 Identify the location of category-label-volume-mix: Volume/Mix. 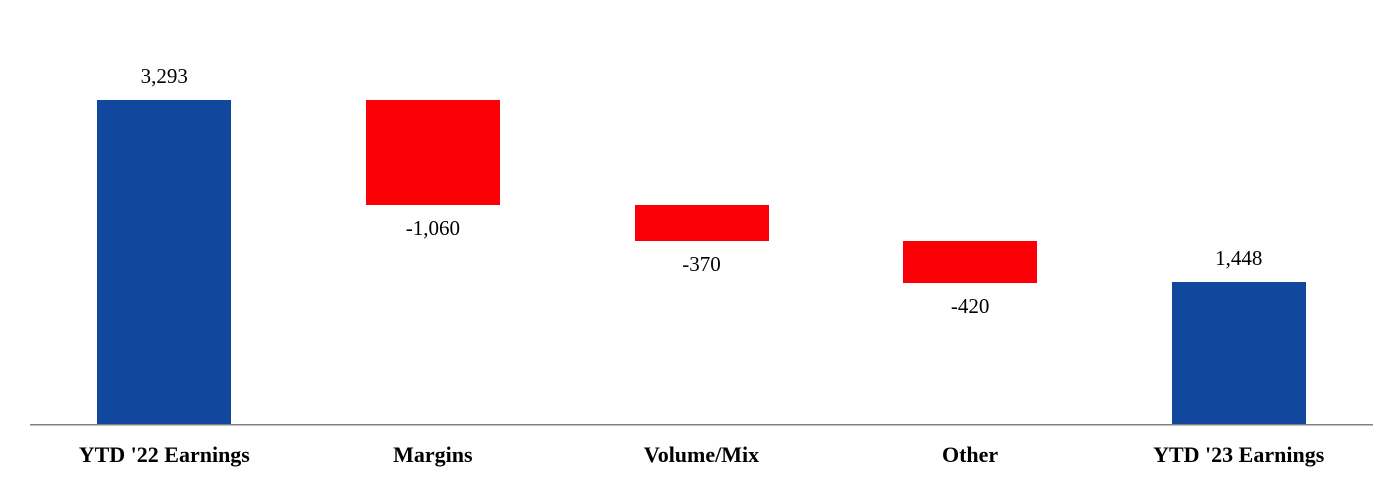
(701, 454).